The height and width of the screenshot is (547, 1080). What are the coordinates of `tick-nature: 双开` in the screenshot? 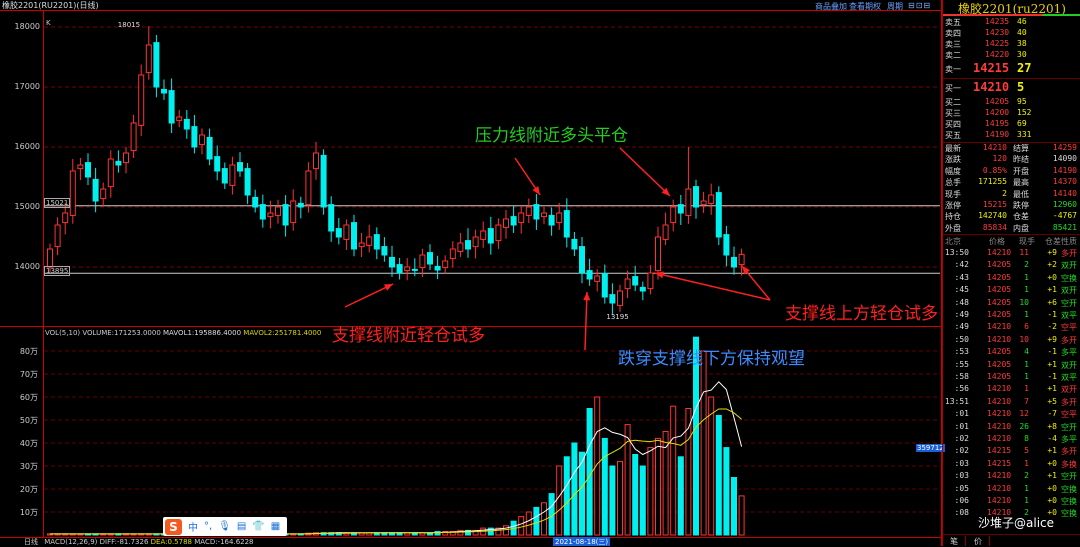 It's located at (1069, 266).